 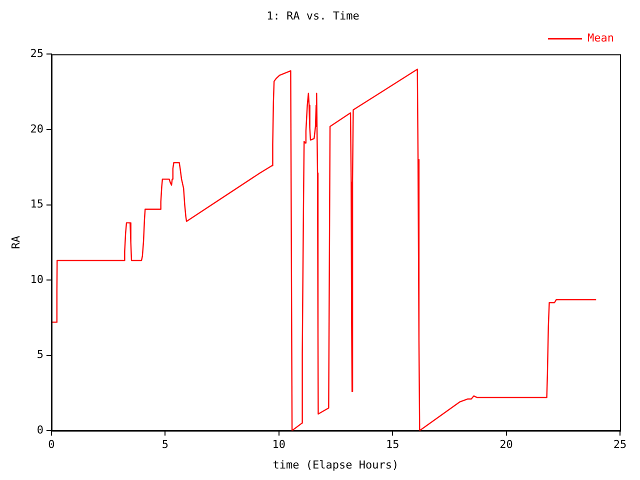 What do you see at coordinates (601, 38) in the screenshot?
I see `legend-label: Mean` at bounding box center [601, 38].